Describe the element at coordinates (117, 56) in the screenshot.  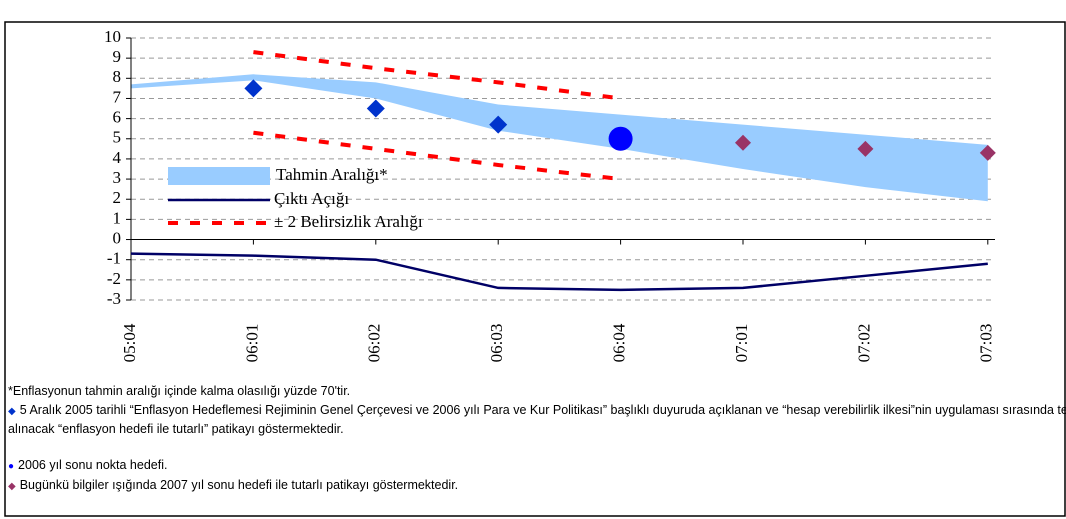
I see `y-tick-label: 9` at that location.